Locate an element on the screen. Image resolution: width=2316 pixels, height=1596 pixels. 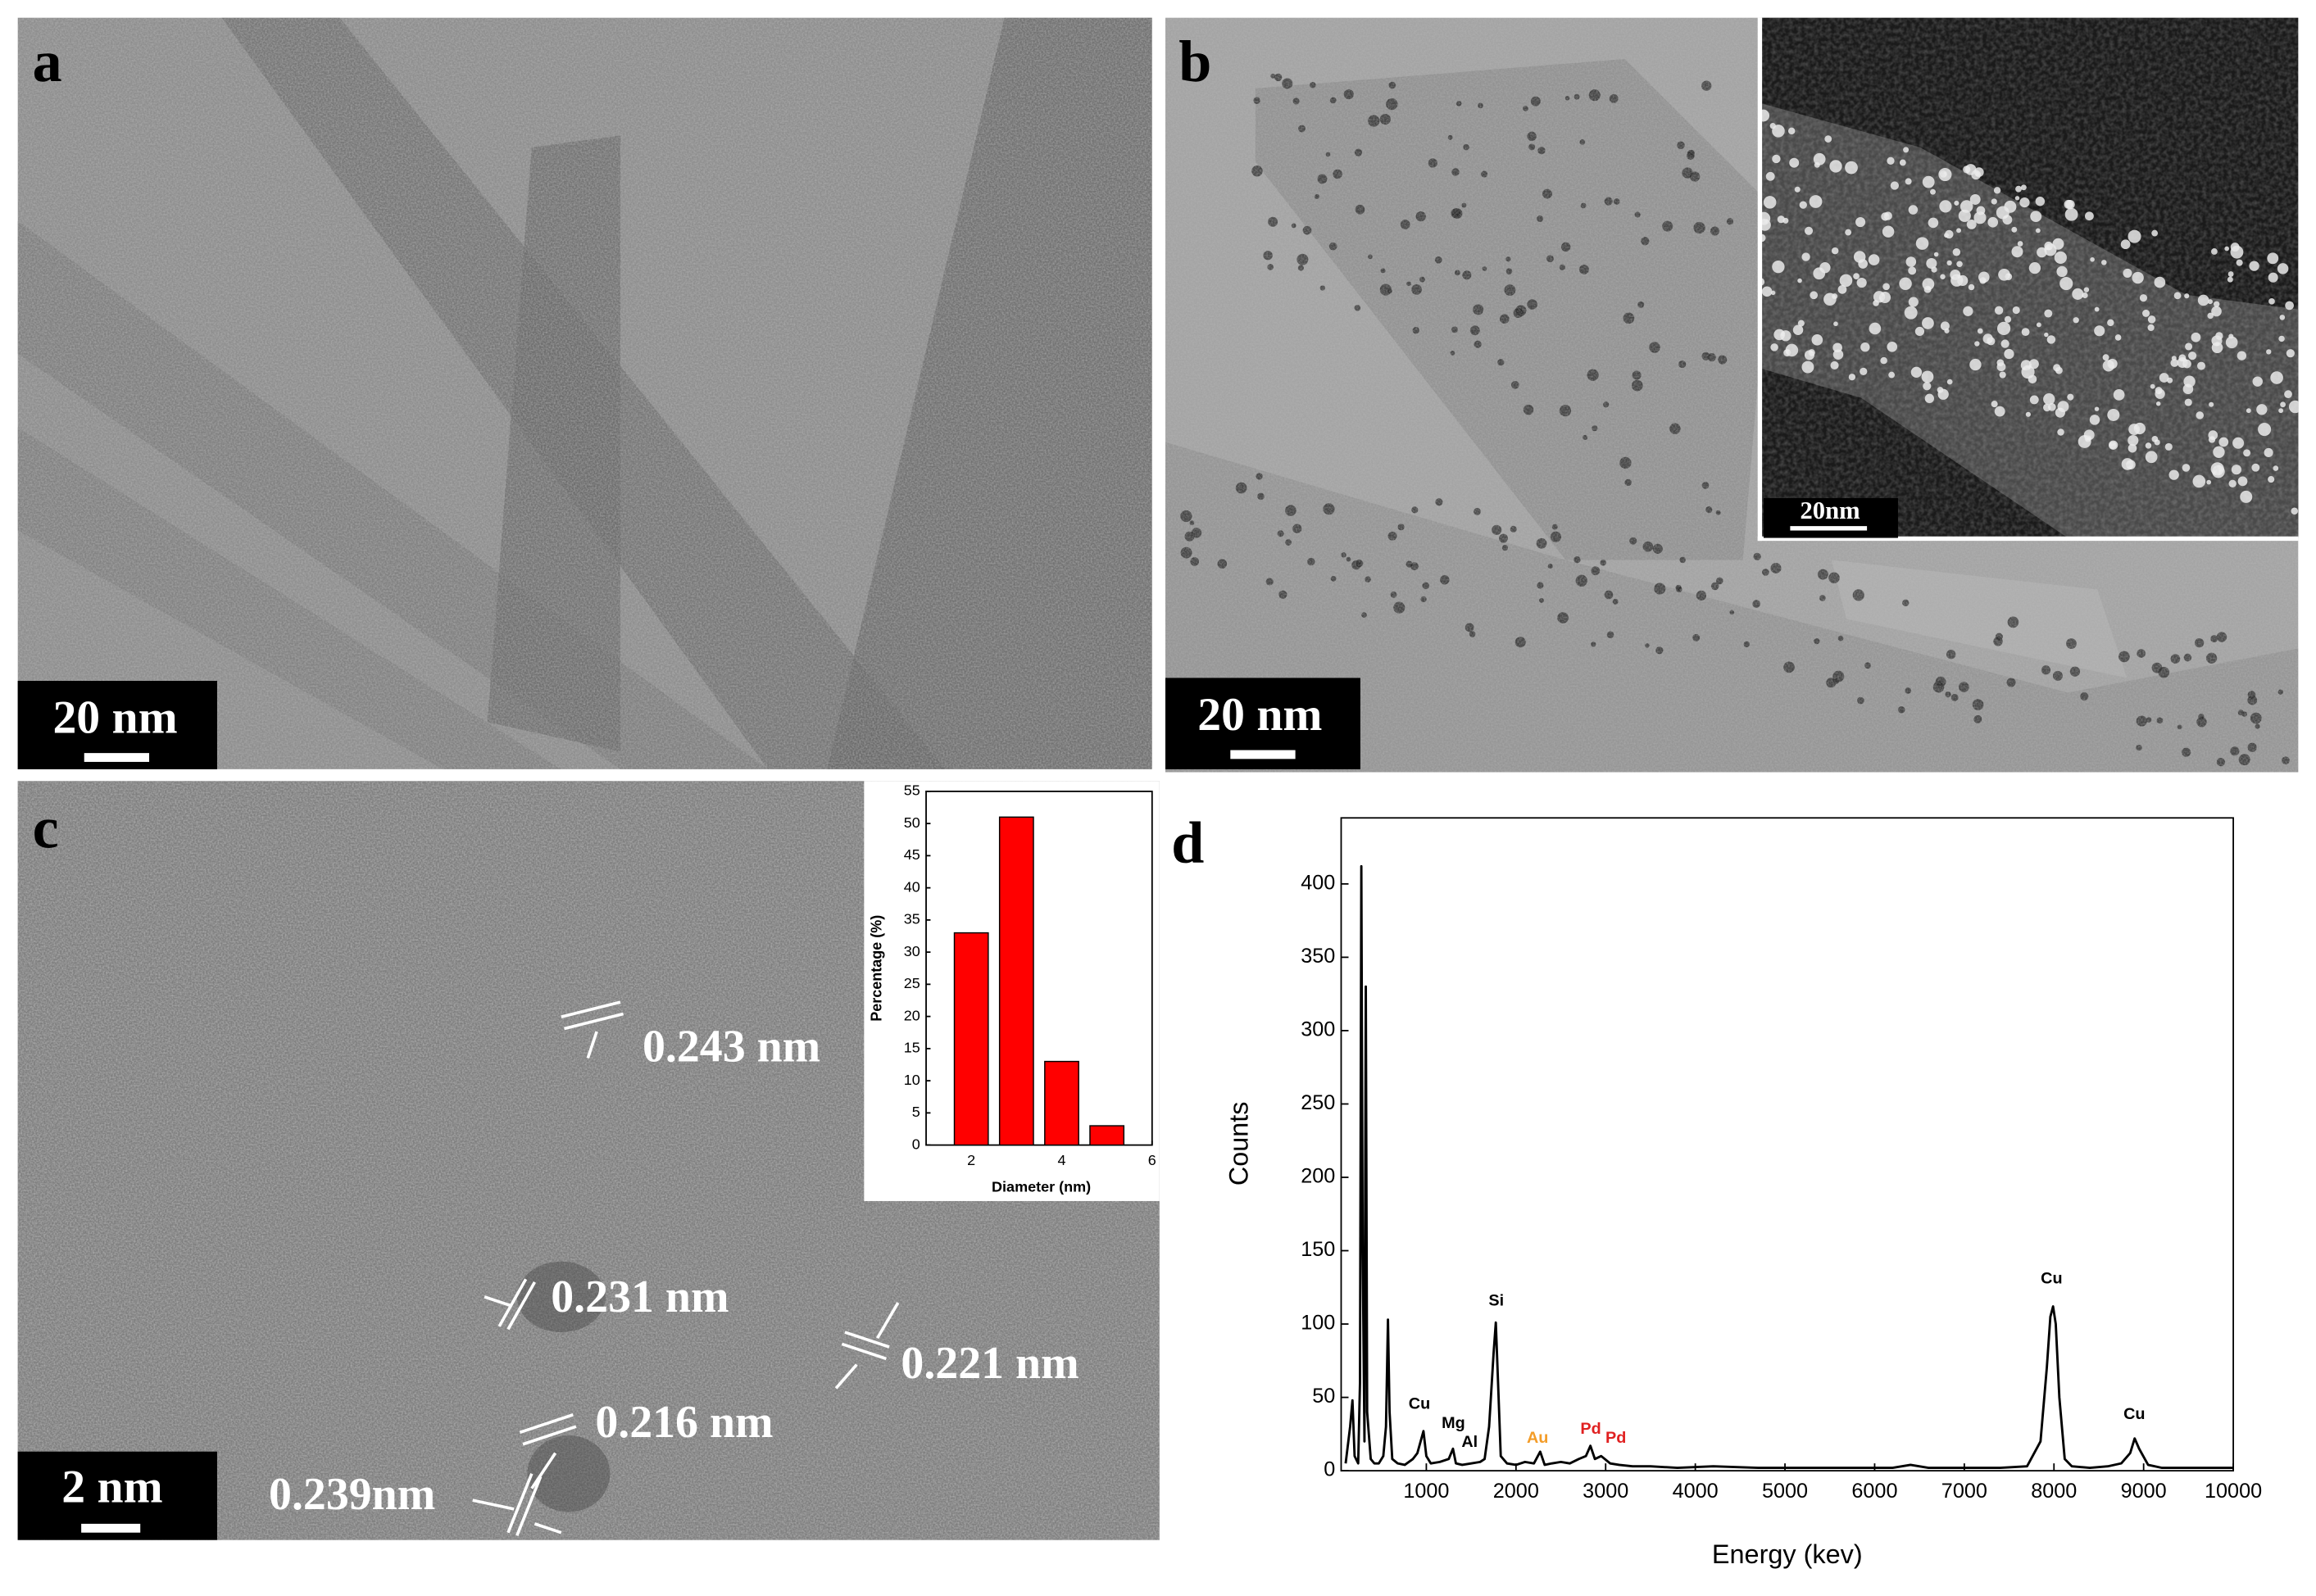
x-tick-label: 6000 is located at coordinates (1874, 1491).